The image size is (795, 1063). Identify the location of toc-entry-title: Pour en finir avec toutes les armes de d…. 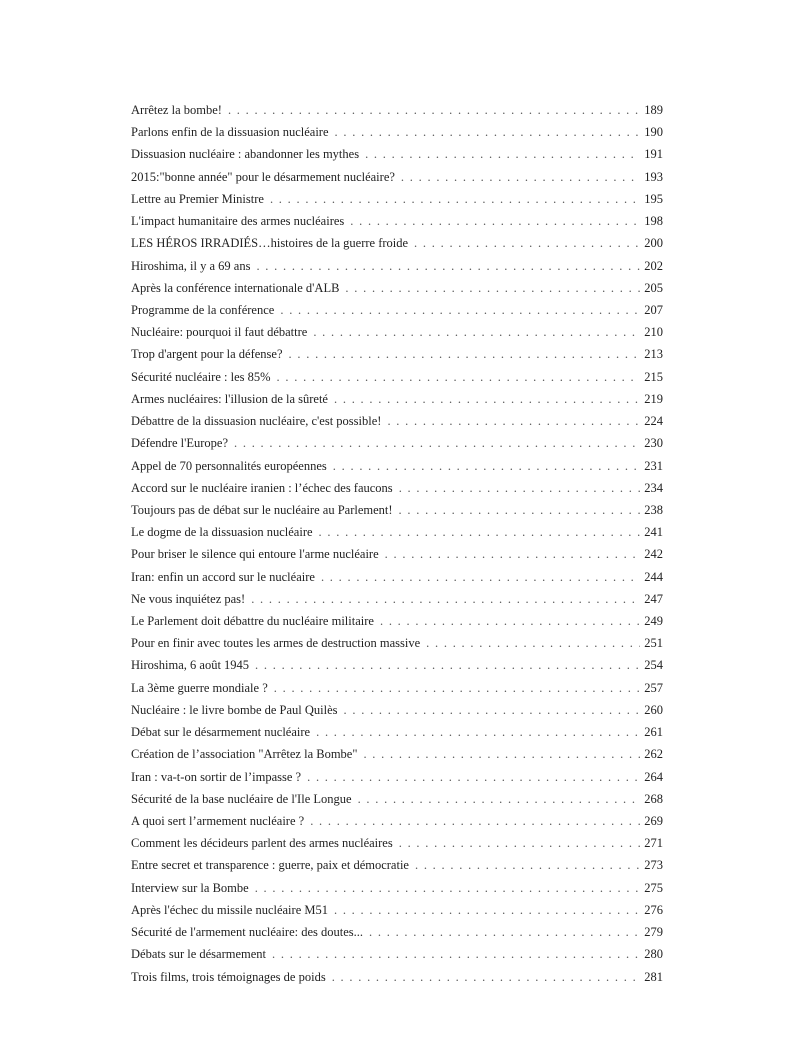
(276, 643).